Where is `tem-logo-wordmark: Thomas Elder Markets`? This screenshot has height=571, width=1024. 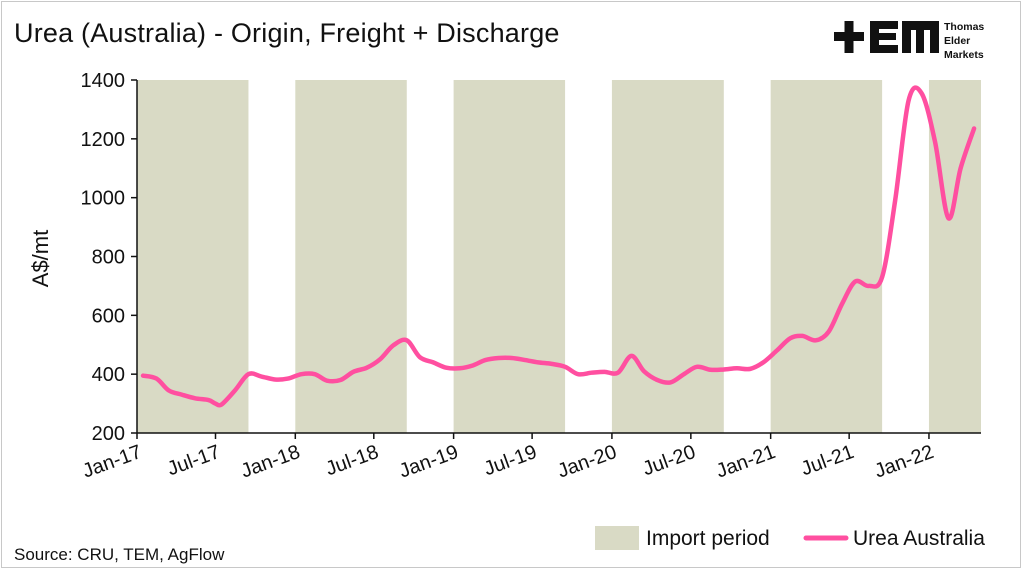
tem-logo-wordmark: Thomas Elder Markets is located at coordinates (964, 41).